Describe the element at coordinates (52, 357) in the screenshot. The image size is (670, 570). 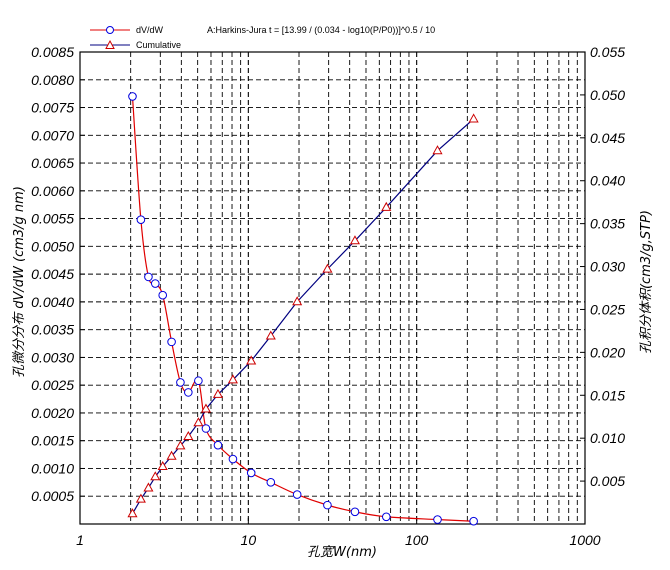
I see `y-left-tick-label: 0.0030` at that location.